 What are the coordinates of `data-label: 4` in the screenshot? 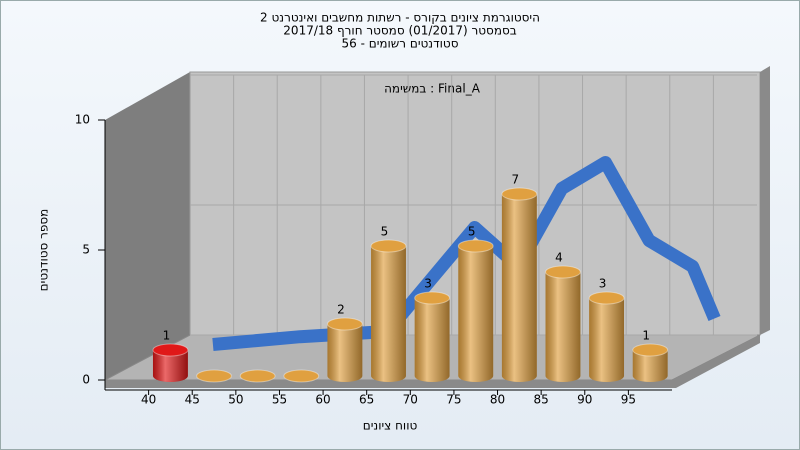 It's located at (559, 258).